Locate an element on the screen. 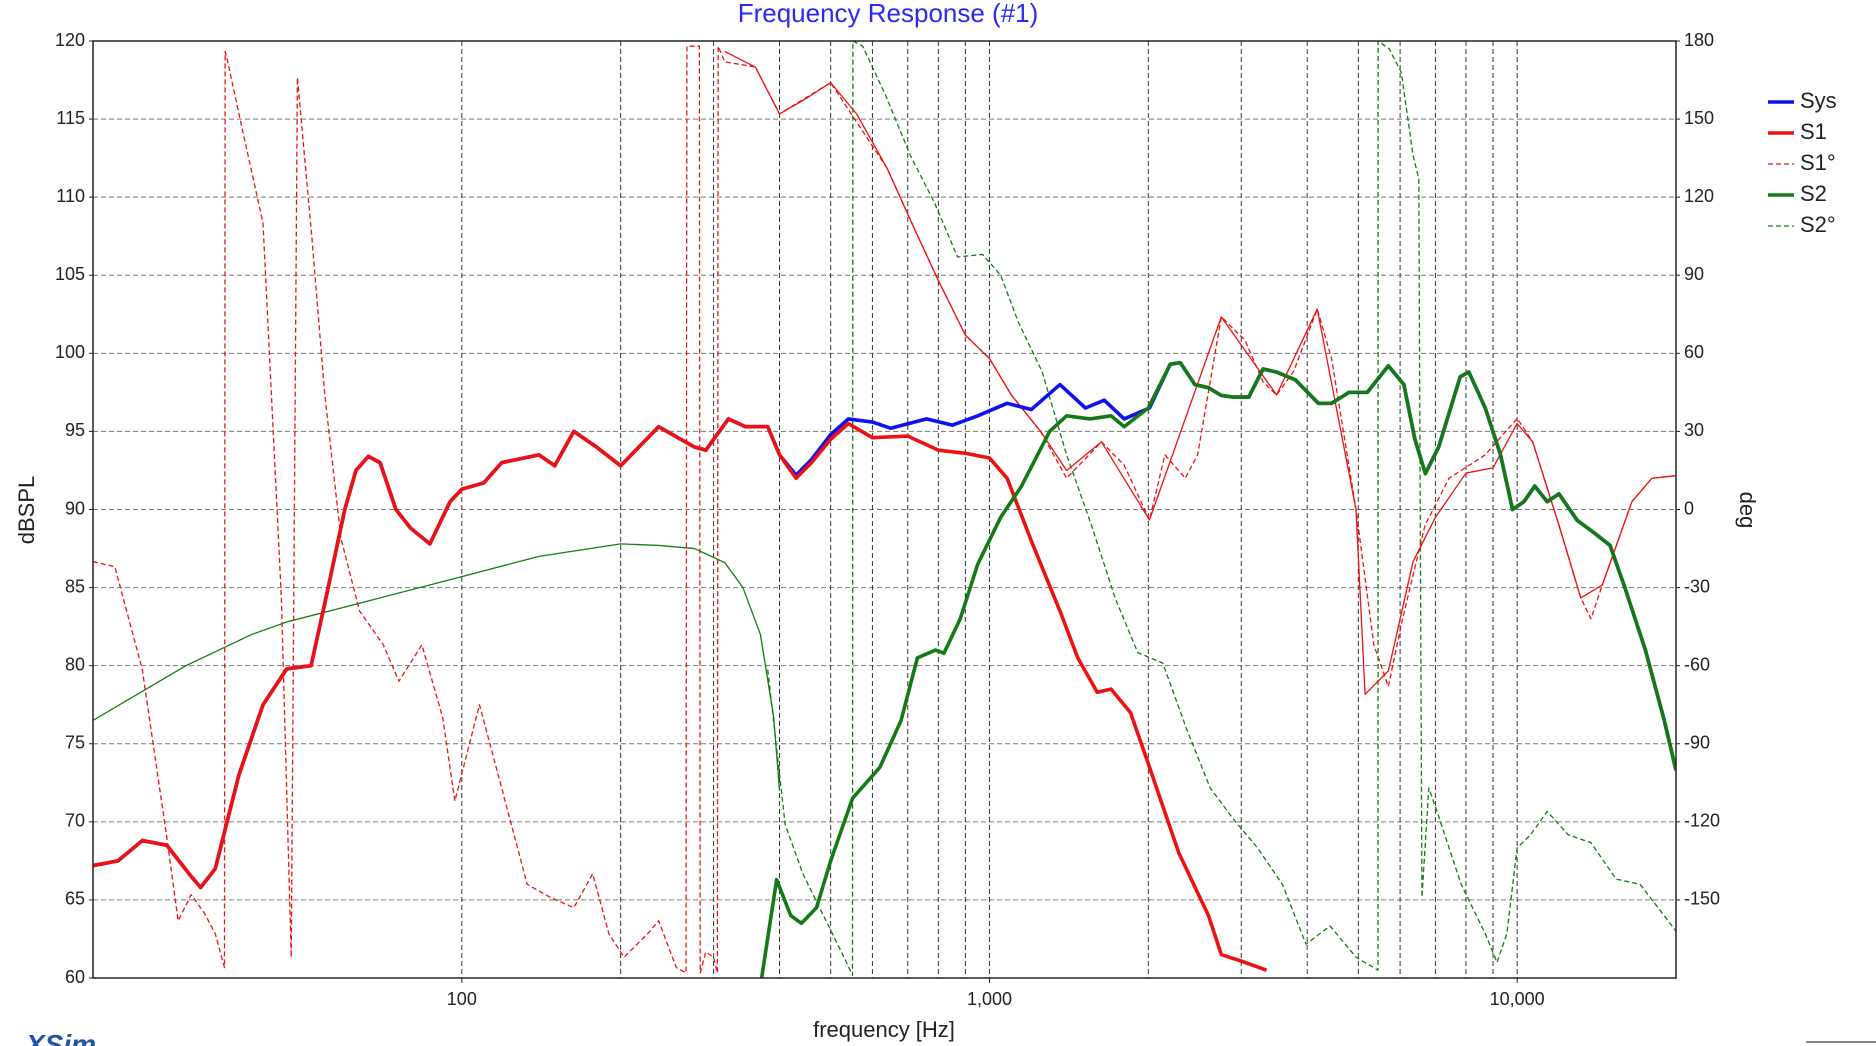 The width and height of the screenshot is (1876, 1046). legend-label: S2° is located at coordinates (1818, 224).